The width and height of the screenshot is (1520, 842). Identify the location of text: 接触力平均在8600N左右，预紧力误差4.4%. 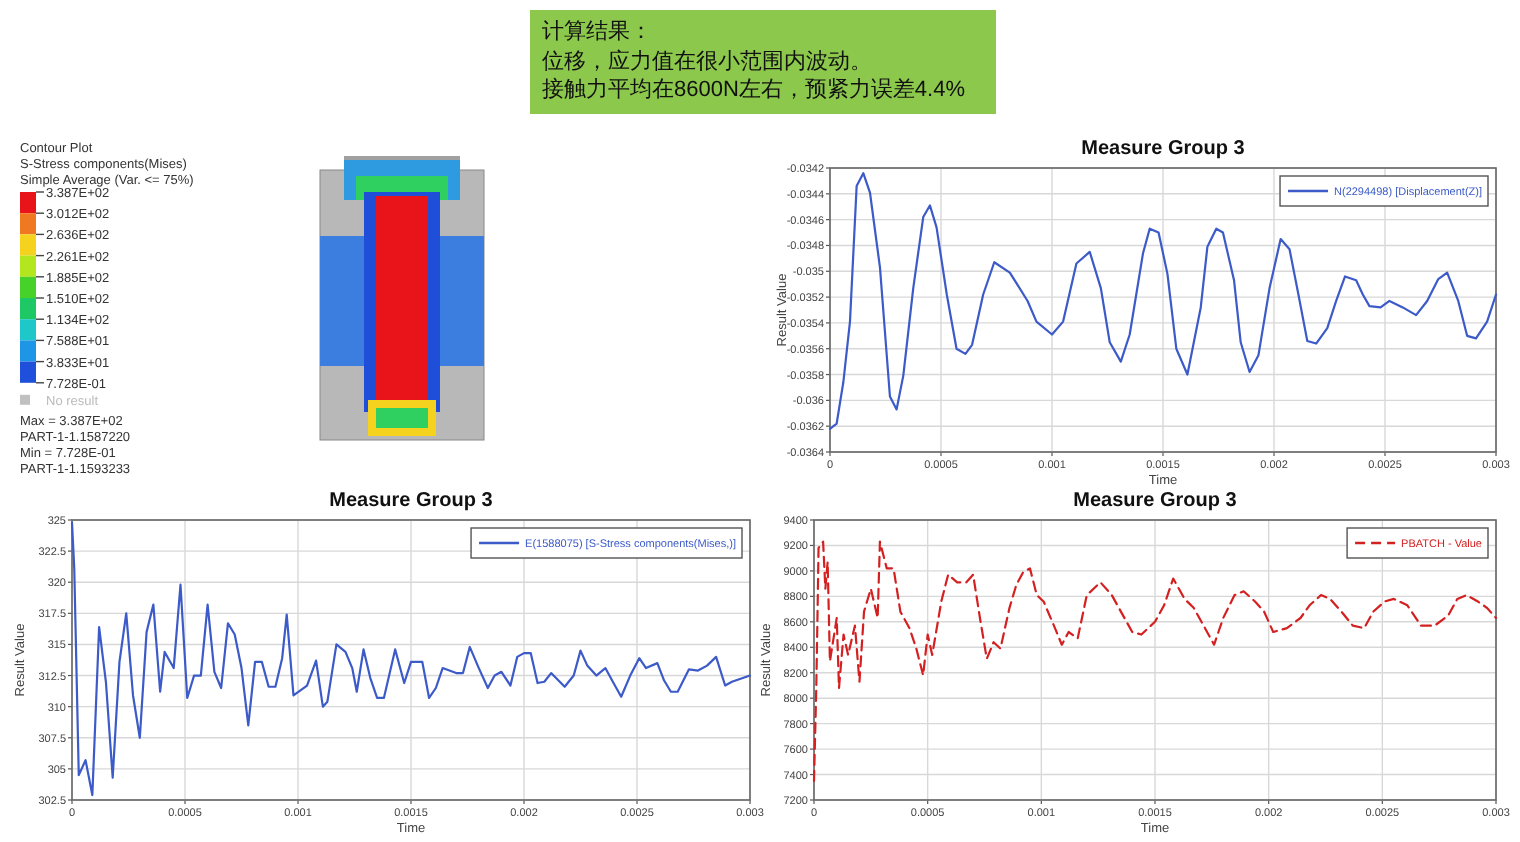
(754, 89).